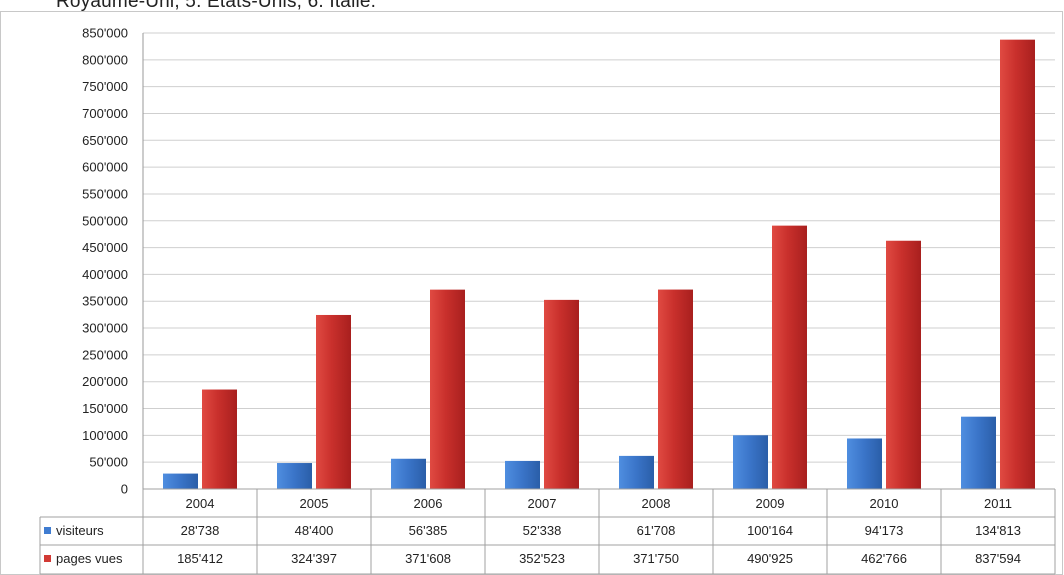  Describe the element at coordinates (105, 140) in the screenshot. I see `y-tick-label: 650'000` at that location.